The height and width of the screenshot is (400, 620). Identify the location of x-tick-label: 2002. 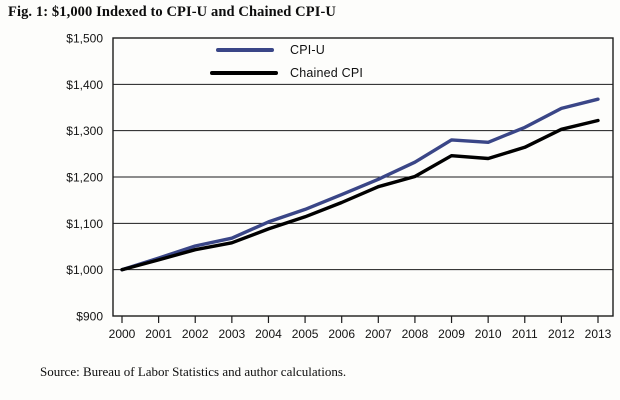
(195, 334).